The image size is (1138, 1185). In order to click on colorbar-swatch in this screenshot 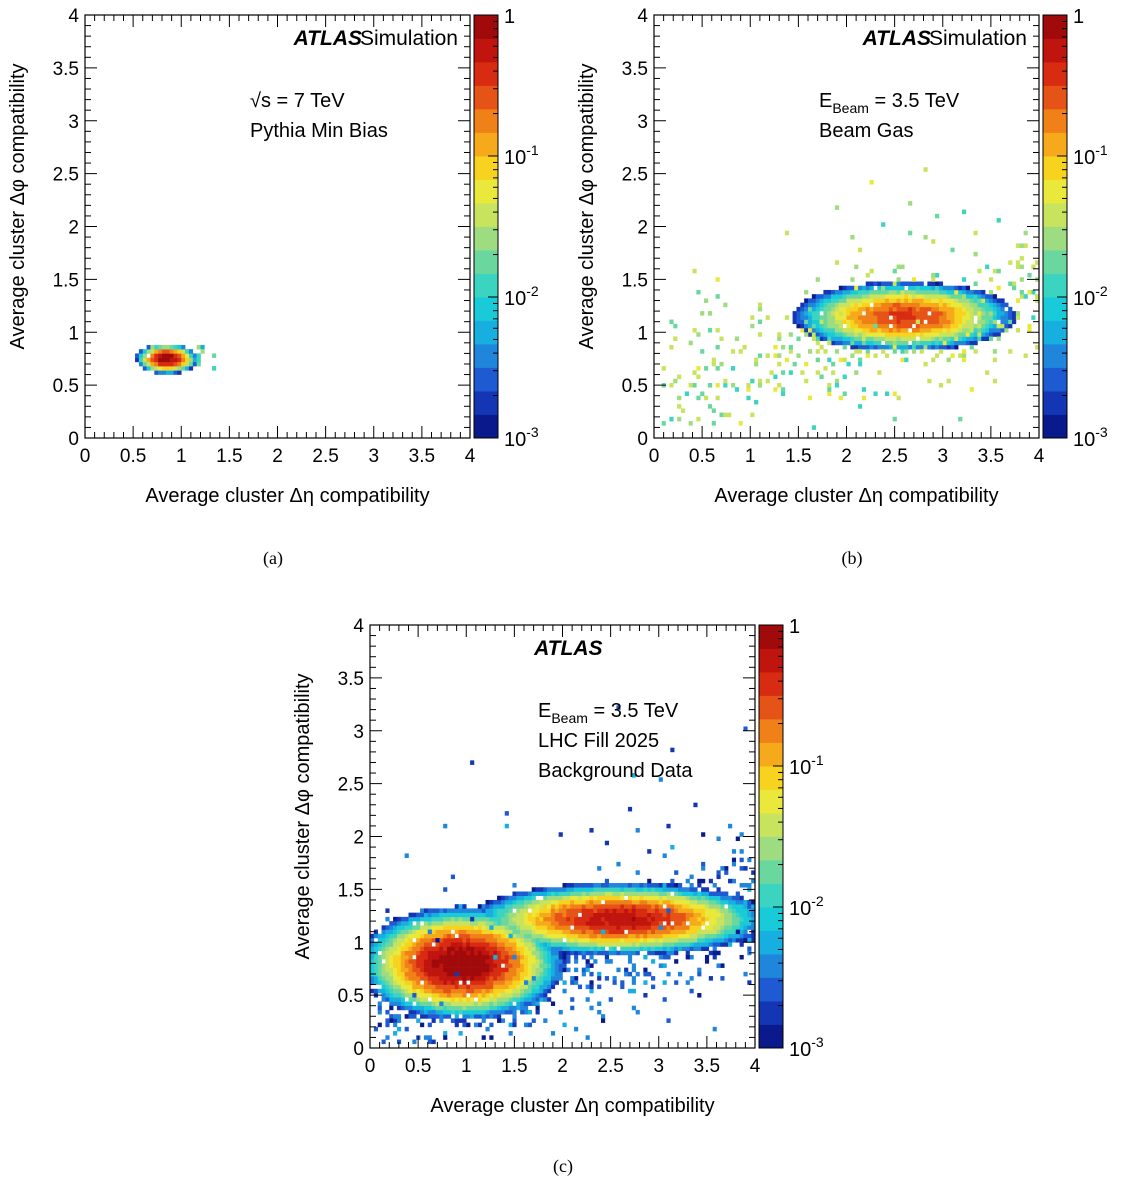, I will do `click(1055, 403)`.